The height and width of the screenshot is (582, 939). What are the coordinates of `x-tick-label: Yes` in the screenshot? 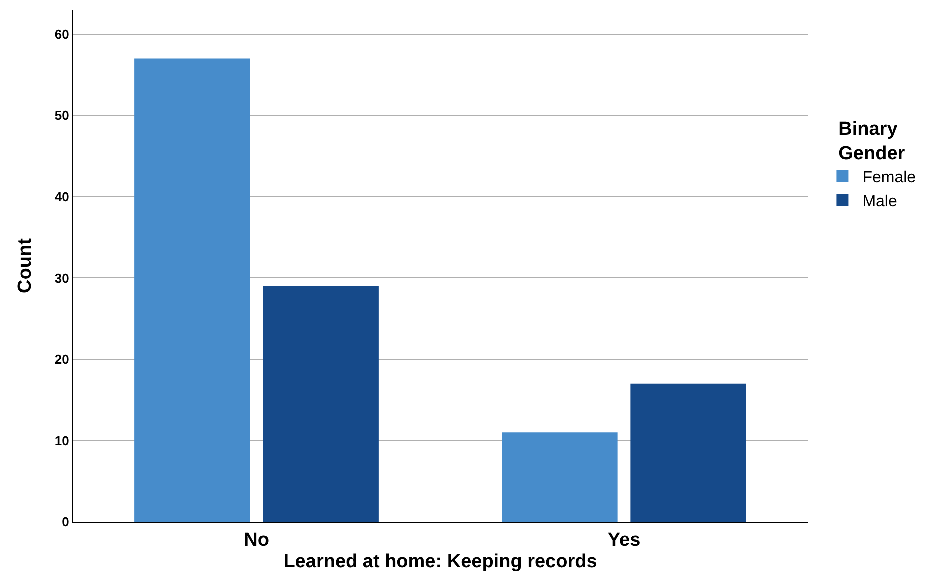 It's located at (624, 540).